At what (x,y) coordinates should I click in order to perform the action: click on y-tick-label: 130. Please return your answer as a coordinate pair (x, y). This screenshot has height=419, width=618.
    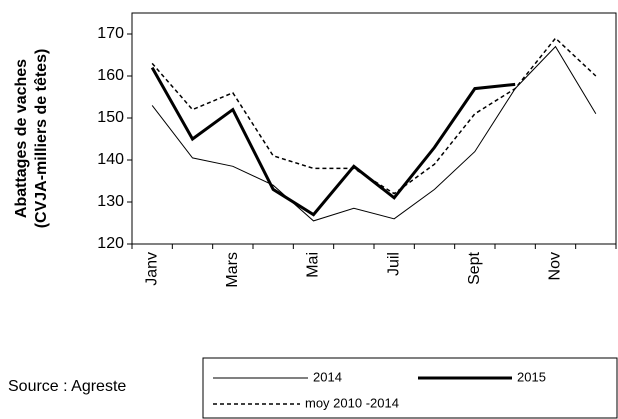
    Looking at the image, I should click on (110, 201).